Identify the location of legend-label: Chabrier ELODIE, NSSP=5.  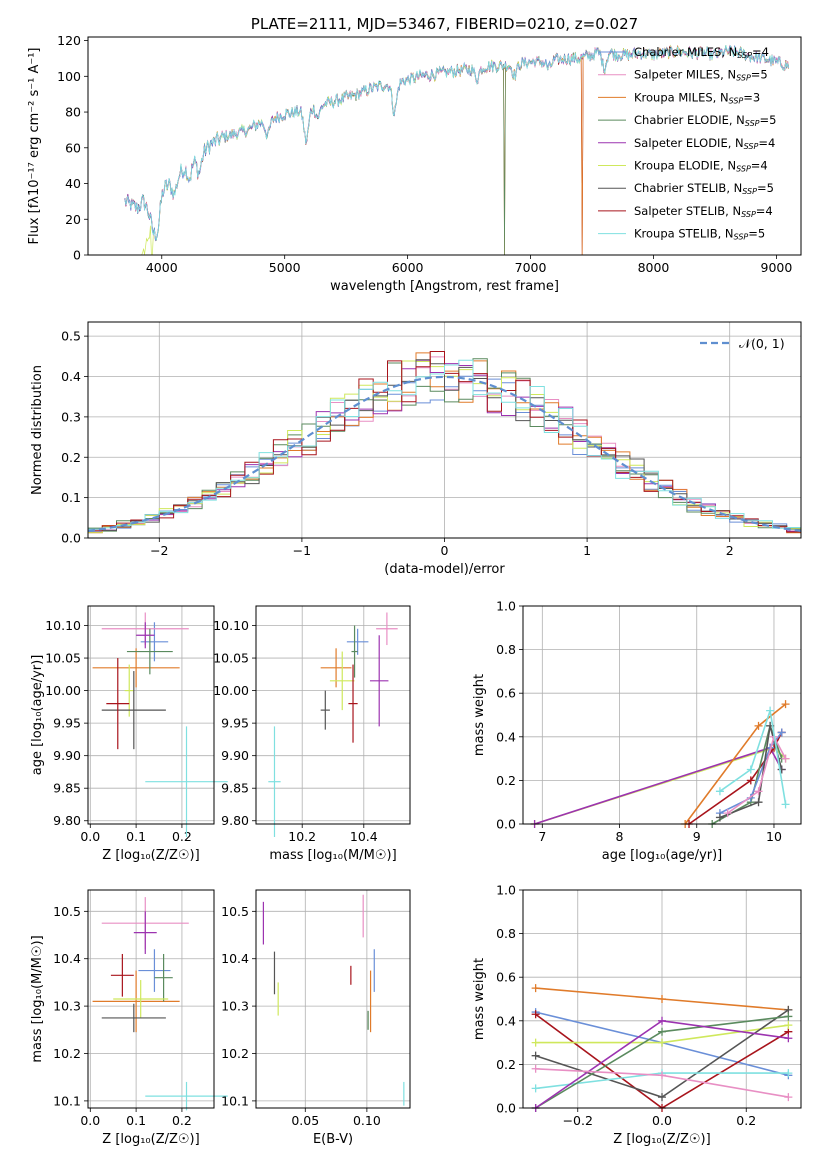
(705, 120).